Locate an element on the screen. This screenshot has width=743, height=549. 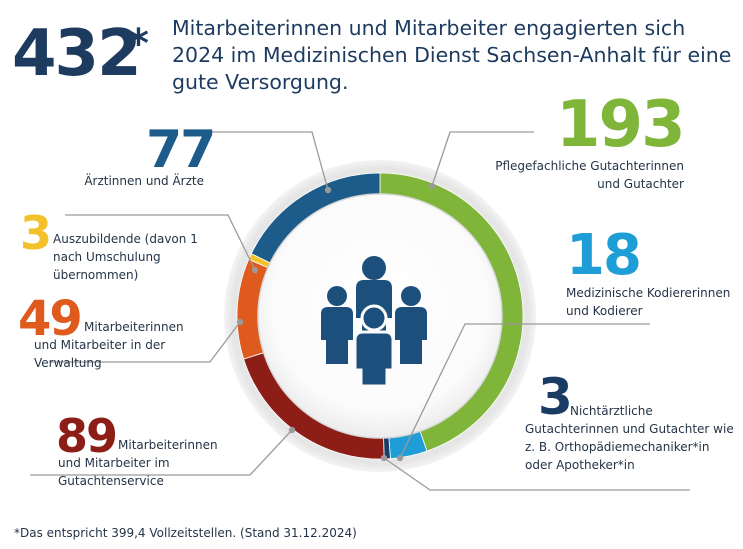
value-kodier: 18 is located at coordinates (604, 255).